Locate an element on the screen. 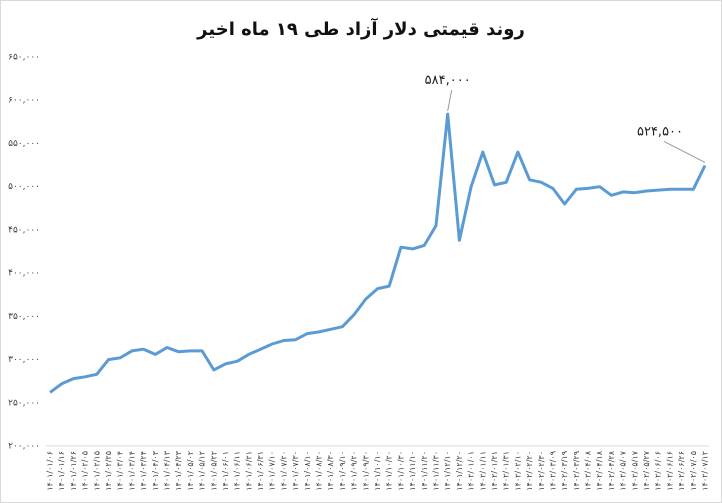  x-tick-label: ۱۴۰۱/۰۱/۰۶ is located at coordinates (50, 471).